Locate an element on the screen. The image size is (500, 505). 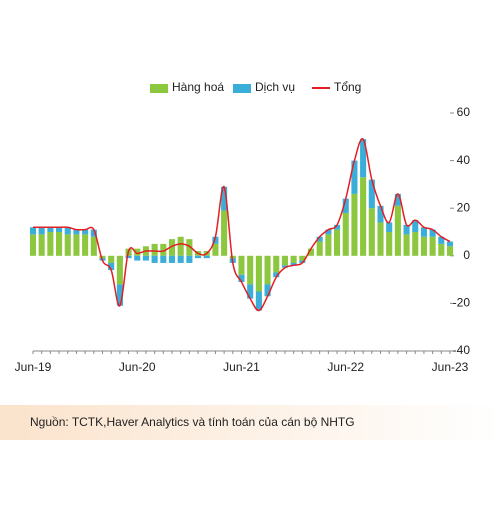
x-tick-label: Jun-23 is located at coordinates (450, 367).